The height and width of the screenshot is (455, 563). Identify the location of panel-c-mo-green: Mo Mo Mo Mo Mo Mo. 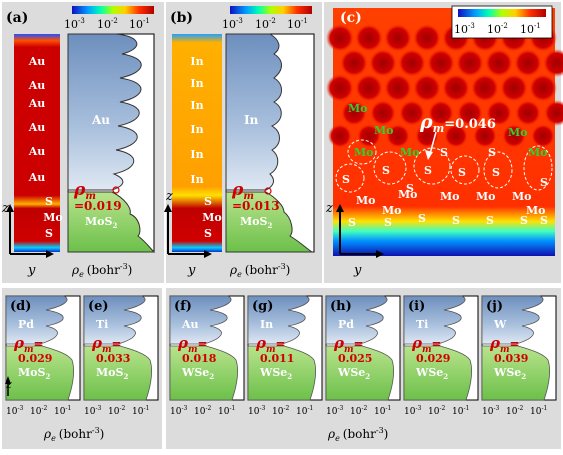
(448, 130).